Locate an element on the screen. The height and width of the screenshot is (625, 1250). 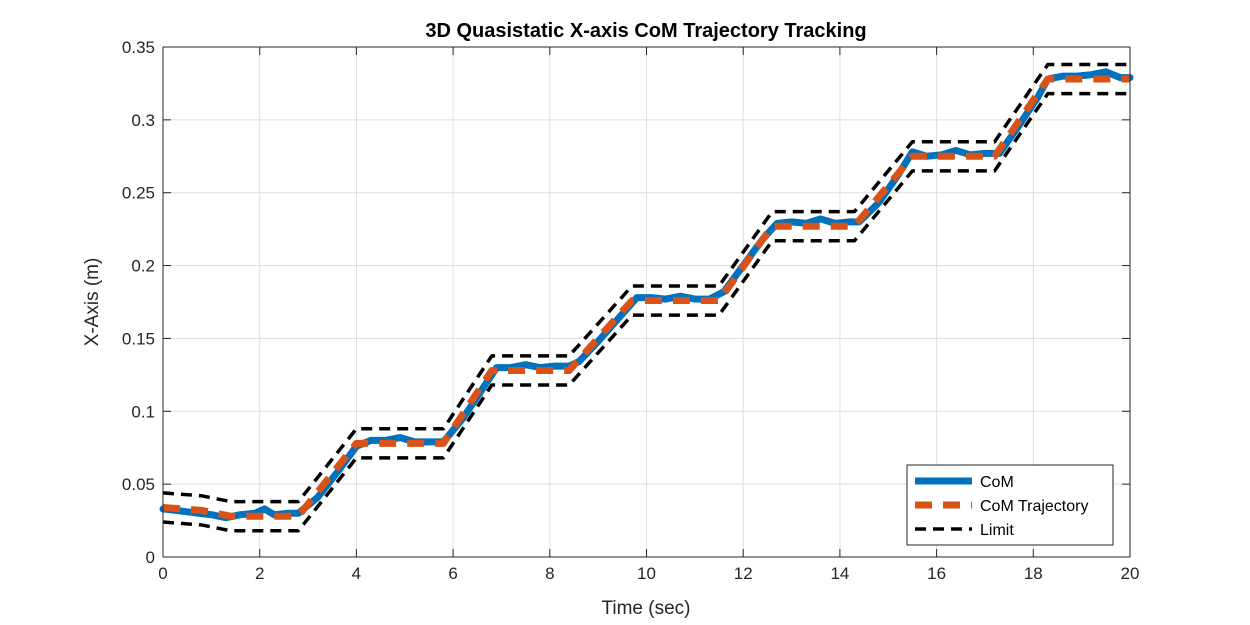
y-tick-label: 0.05 is located at coordinates (138, 484).